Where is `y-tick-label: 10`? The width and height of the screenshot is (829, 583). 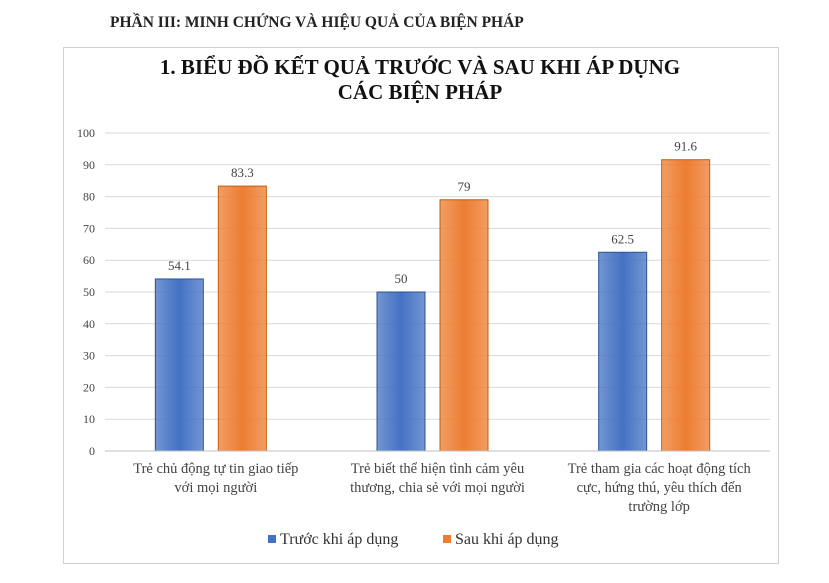 y-tick-label: 10 is located at coordinates (89, 419).